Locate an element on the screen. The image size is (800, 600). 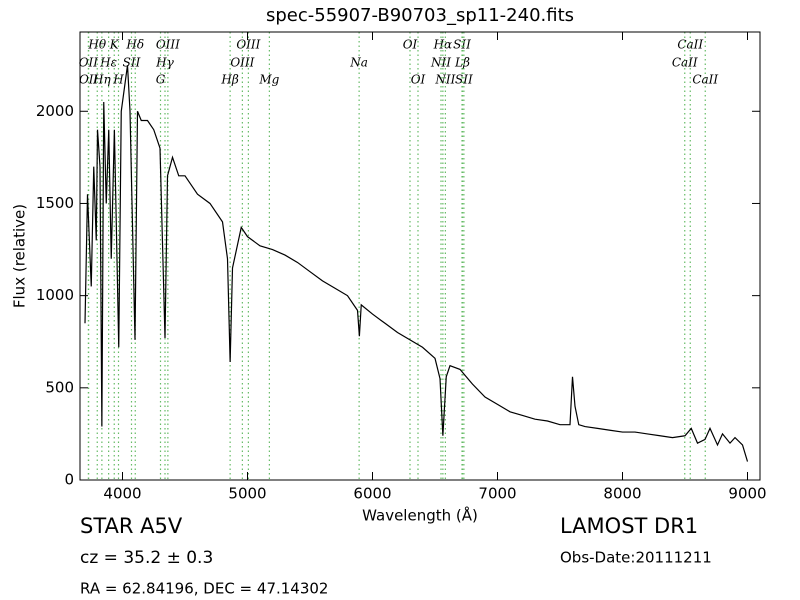
x-tick-label: 8000 is located at coordinates (622, 494).